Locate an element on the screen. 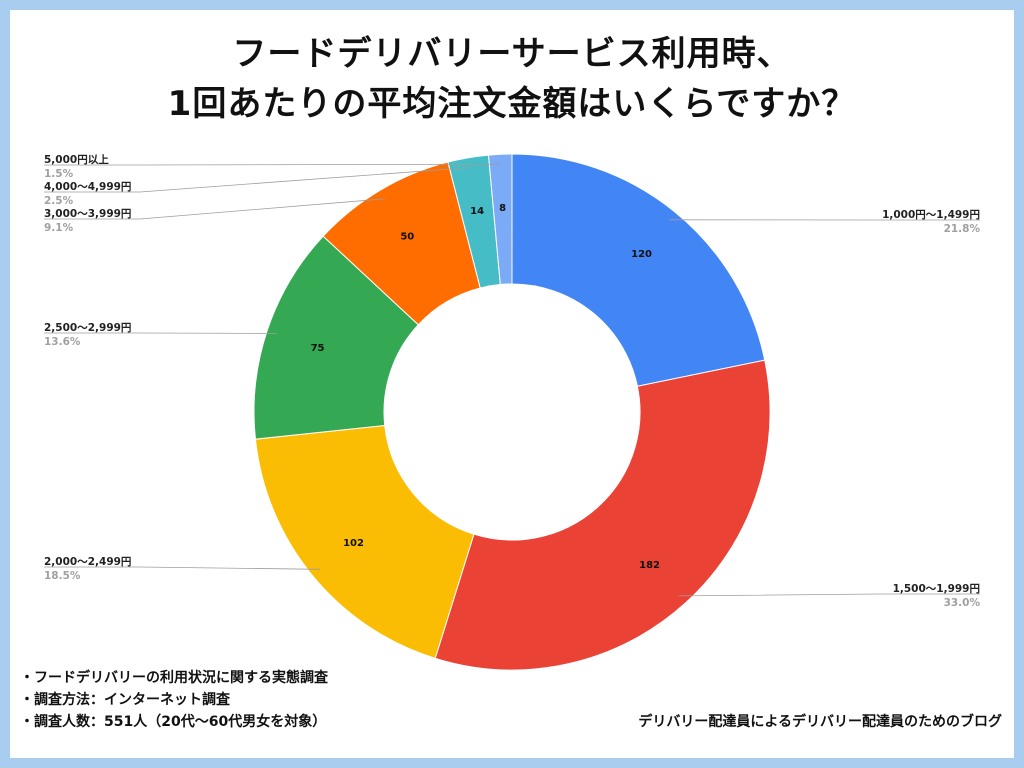 The height and width of the screenshot is (768, 1024). slice-percent-label: 13.6% is located at coordinates (62, 342).